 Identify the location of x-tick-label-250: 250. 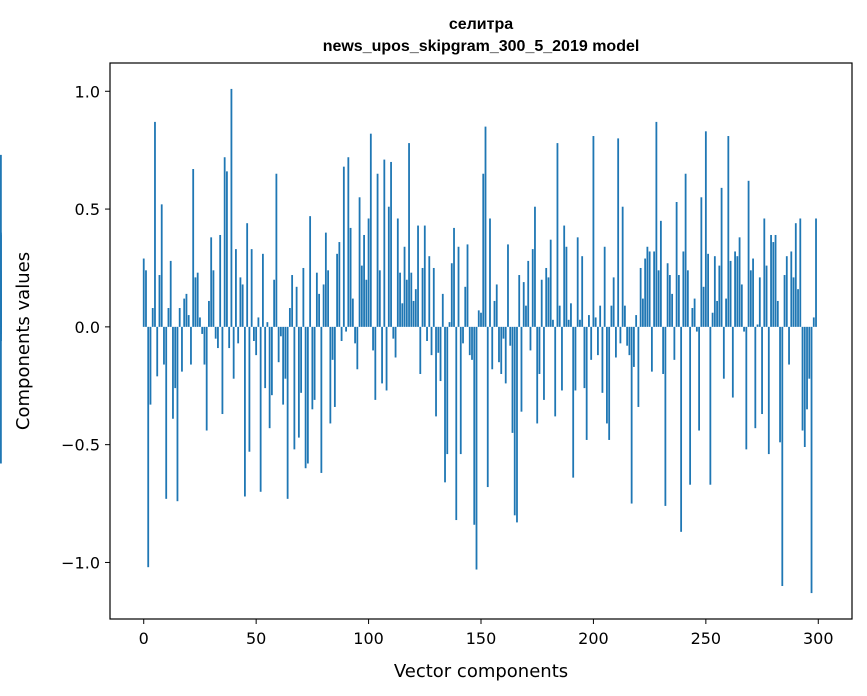
(706, 638).